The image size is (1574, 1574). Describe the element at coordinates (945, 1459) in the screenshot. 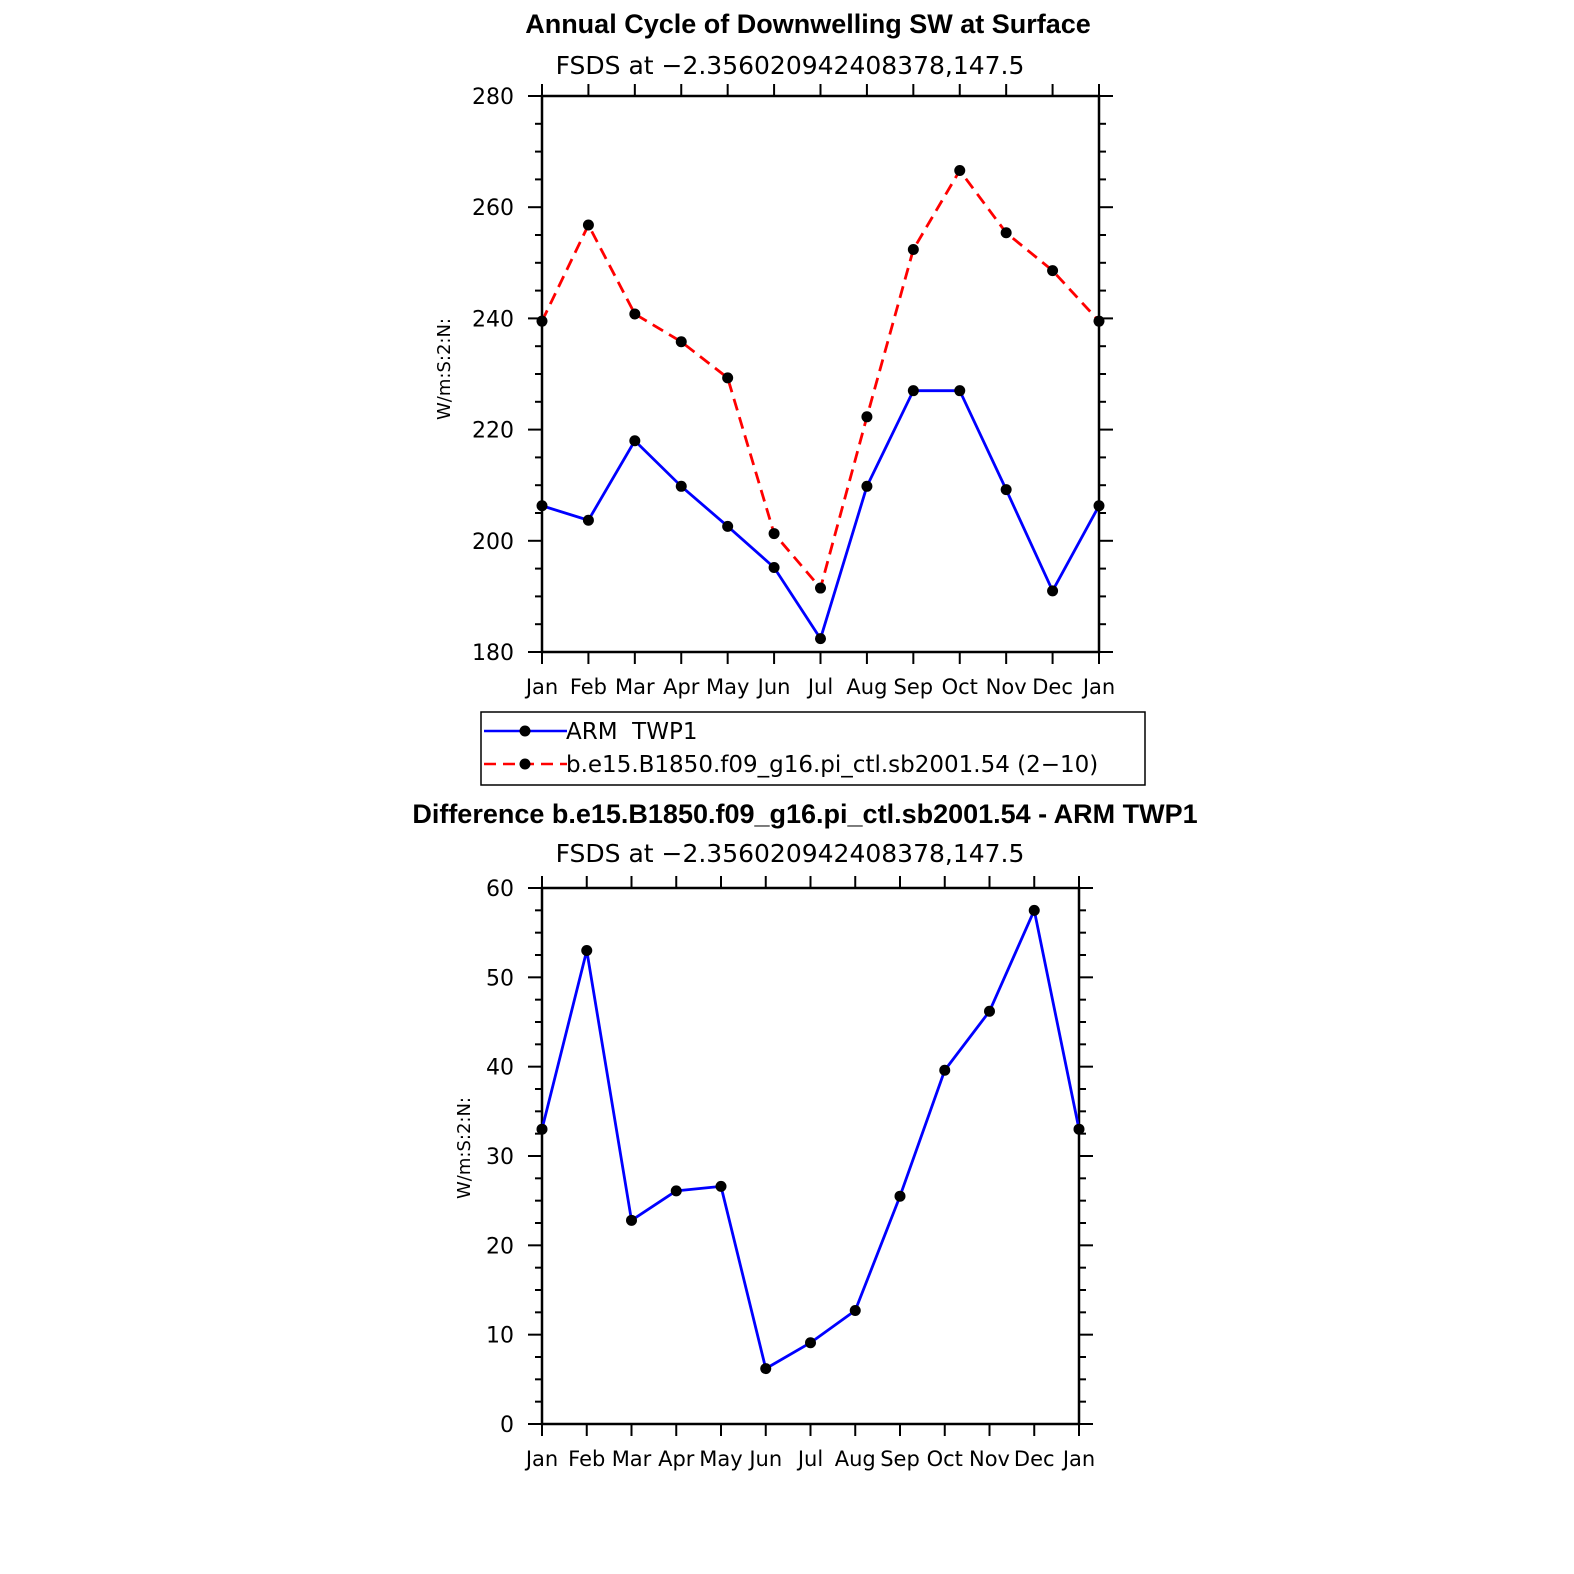

I see `chart-2-x-tick-label: Oct` at that location.